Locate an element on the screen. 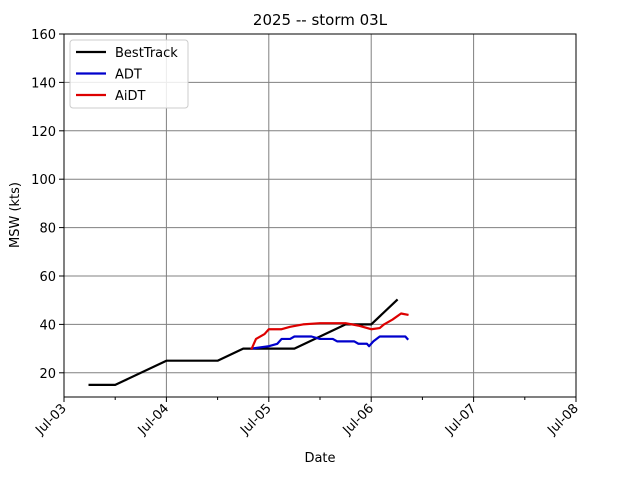  x-tick-label: Jul-05 is located at coordinates (255, 419).